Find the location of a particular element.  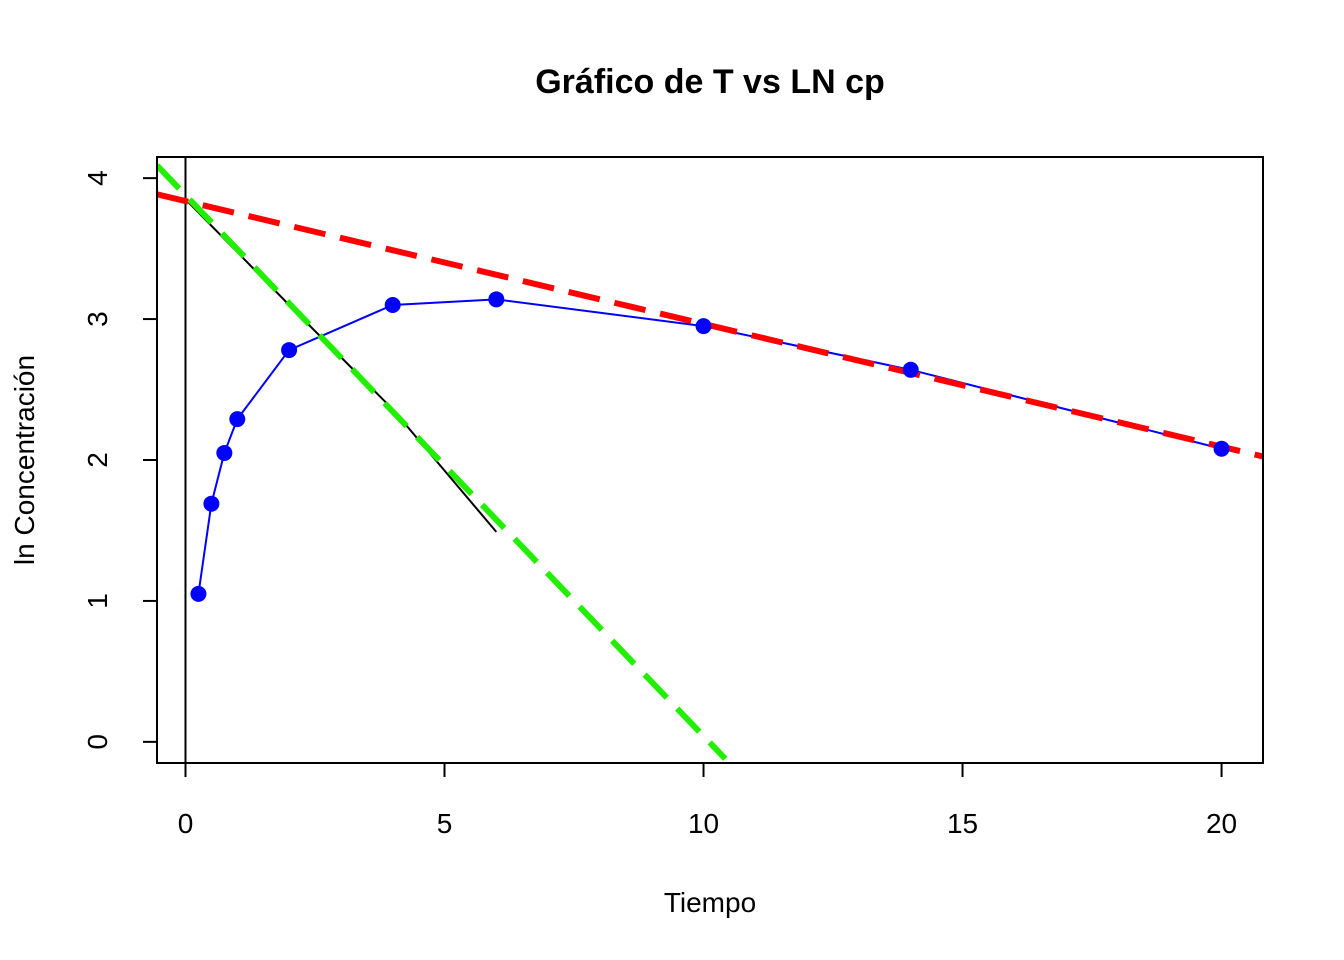

y-tick-label: 4 is located at coordinates (97, 178).